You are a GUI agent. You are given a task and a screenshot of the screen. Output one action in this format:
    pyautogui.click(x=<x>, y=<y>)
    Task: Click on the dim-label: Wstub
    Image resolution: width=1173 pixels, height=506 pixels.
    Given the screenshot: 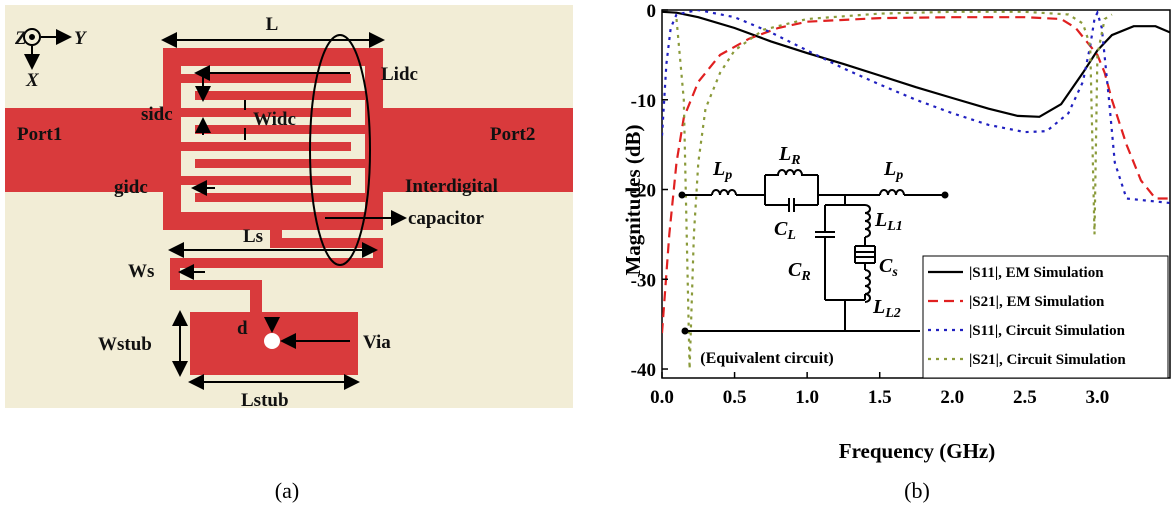 What is the action you would take?
    pyautogui.click(x=125, y=344)
    